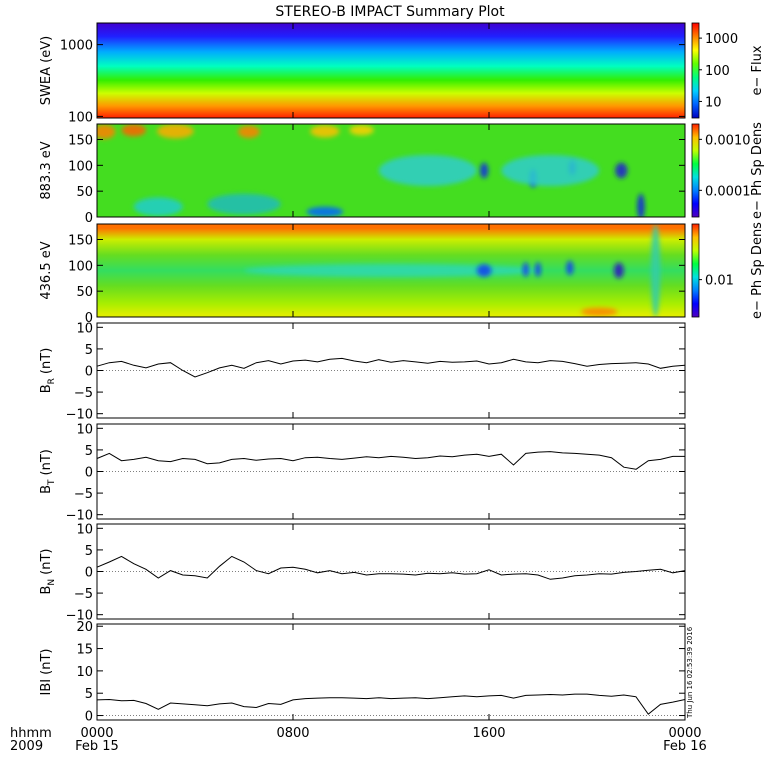 Image resolution: width=780 pixels, height=780 pixels. What do you see at coordinates (292, 733) in the screenshot?
I see `xtick-label: 0800` at bounding box center [292, 733].